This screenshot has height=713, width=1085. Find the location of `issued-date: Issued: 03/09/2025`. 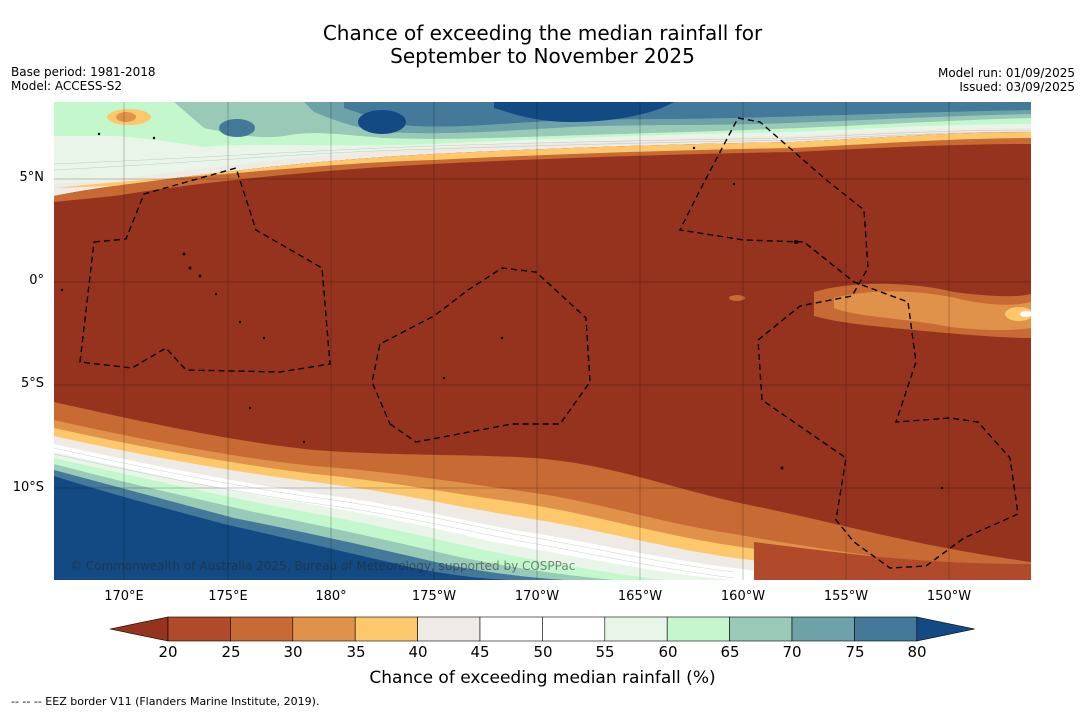

issued-date: Issued: 03/09/2025 is located at coordinates (1017, 87).